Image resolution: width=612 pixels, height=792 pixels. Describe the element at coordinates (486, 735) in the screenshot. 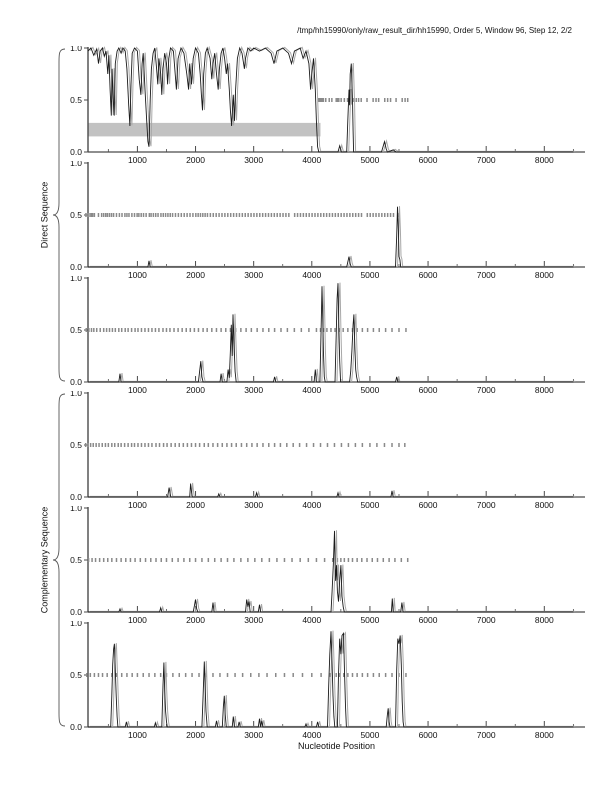

I see `x-tick-label: 7000` at that location.